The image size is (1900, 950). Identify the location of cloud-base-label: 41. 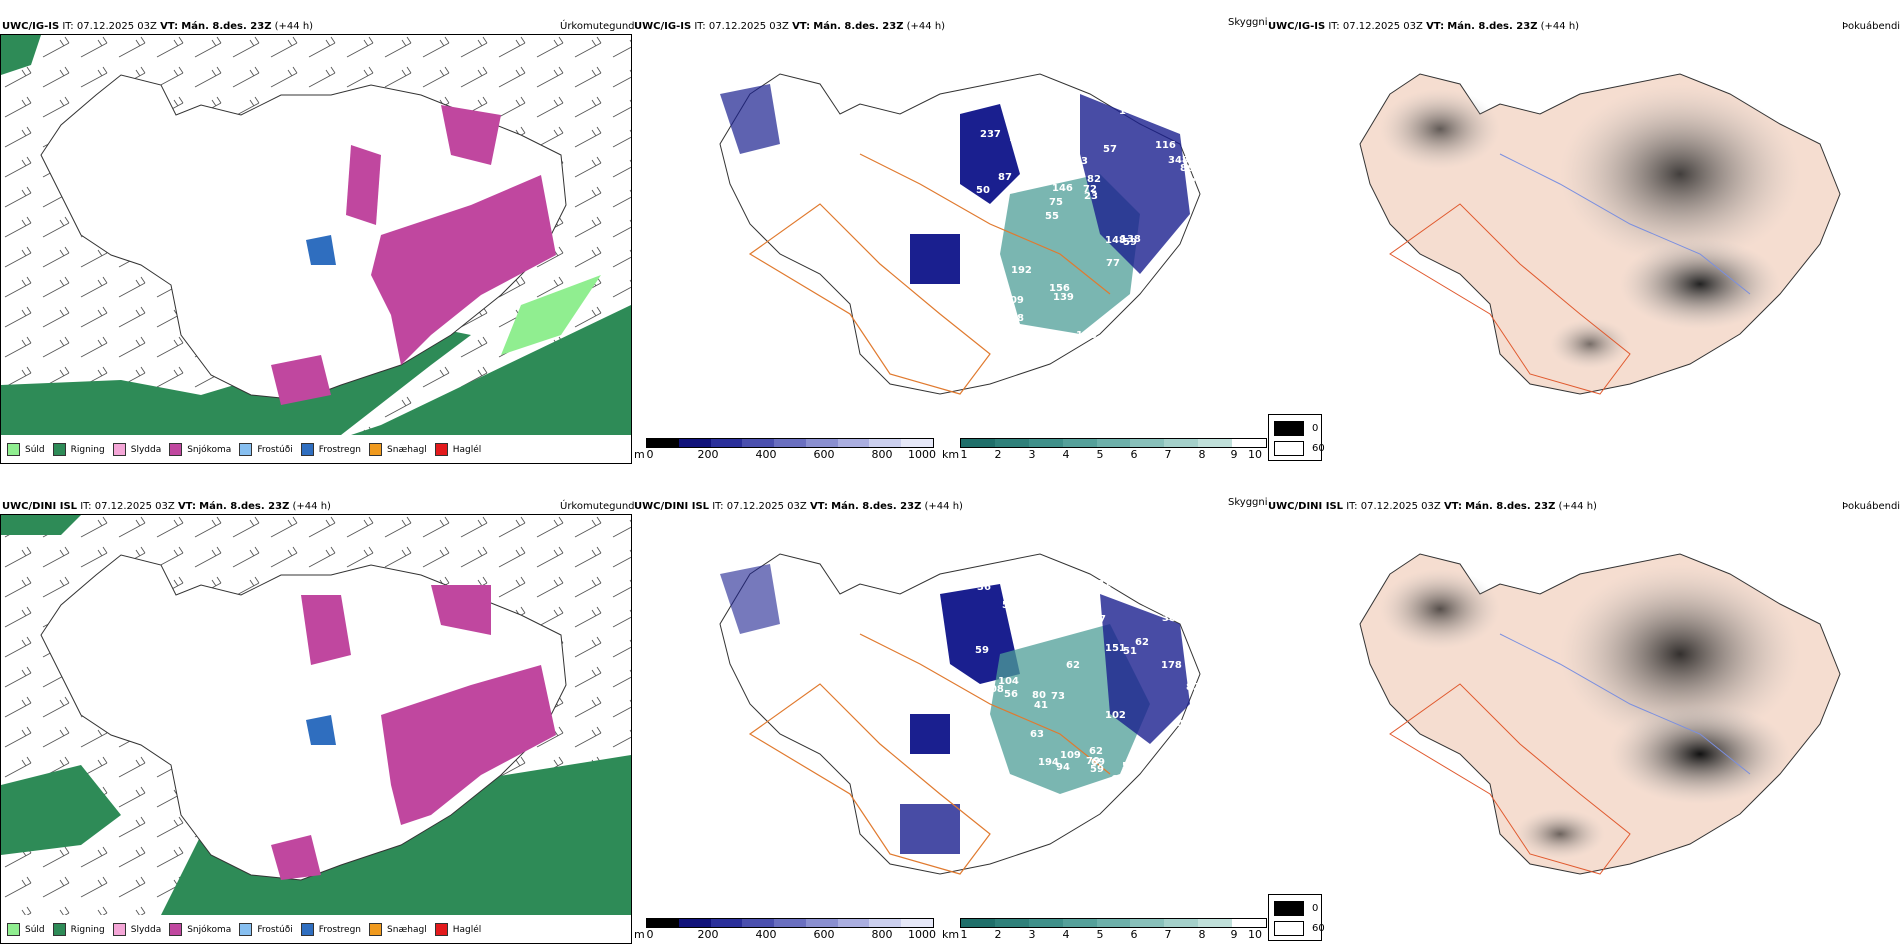
(1195, 794).